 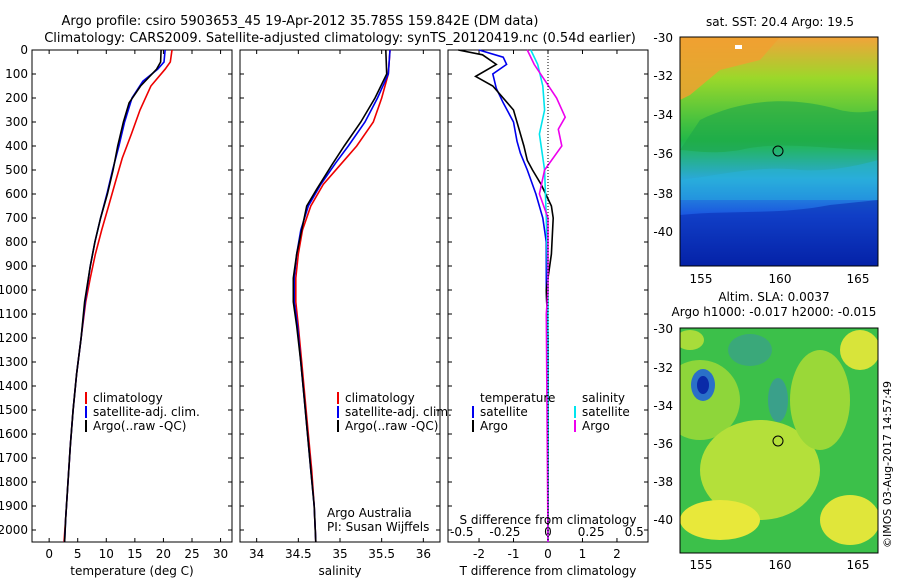 I want to click on sst-lat-tick: -36, so click(x=663, y=154).